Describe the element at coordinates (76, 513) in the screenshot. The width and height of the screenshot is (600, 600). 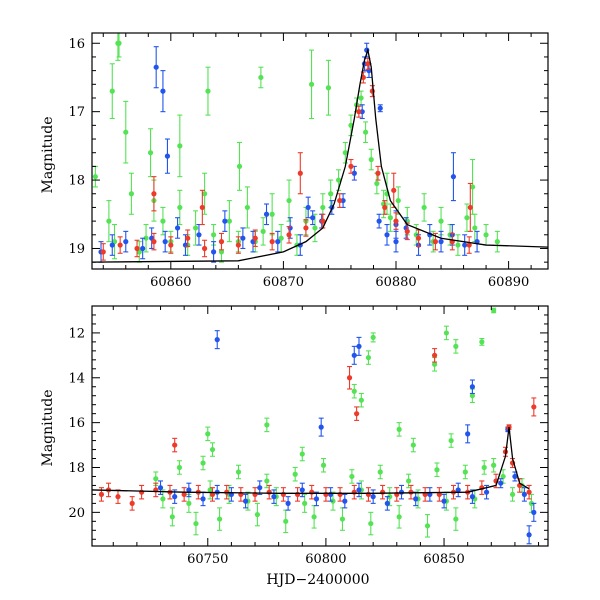
I see `y-tick-label: 20` at that location.